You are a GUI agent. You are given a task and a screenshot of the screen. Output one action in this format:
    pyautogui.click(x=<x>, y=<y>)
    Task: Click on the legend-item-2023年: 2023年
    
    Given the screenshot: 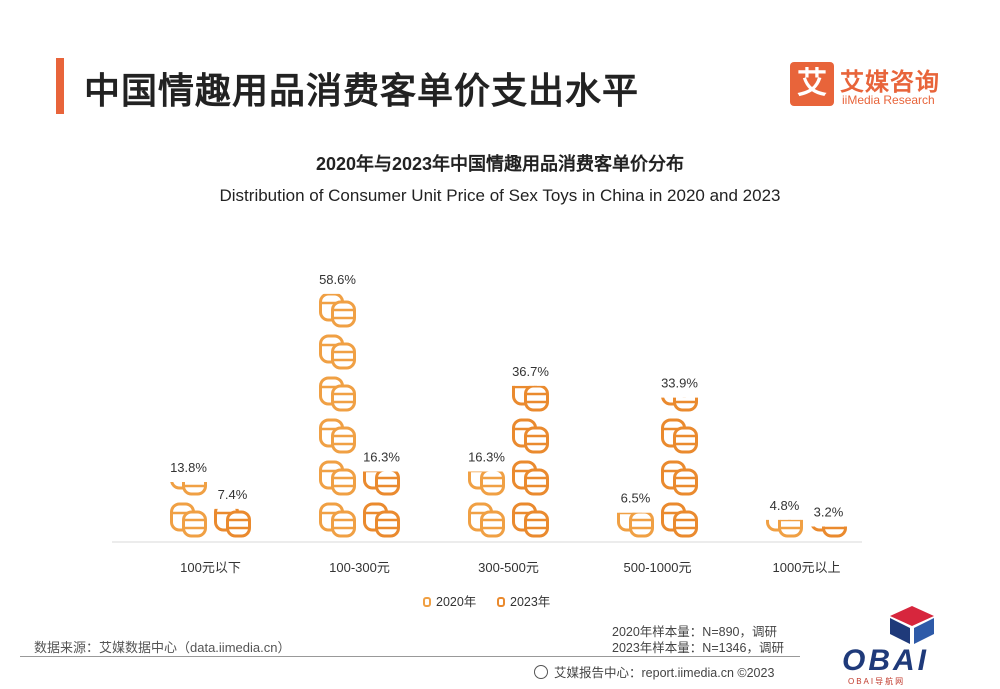 What is the action you would take?
    pyautogui.click(x=523, y=602)
    